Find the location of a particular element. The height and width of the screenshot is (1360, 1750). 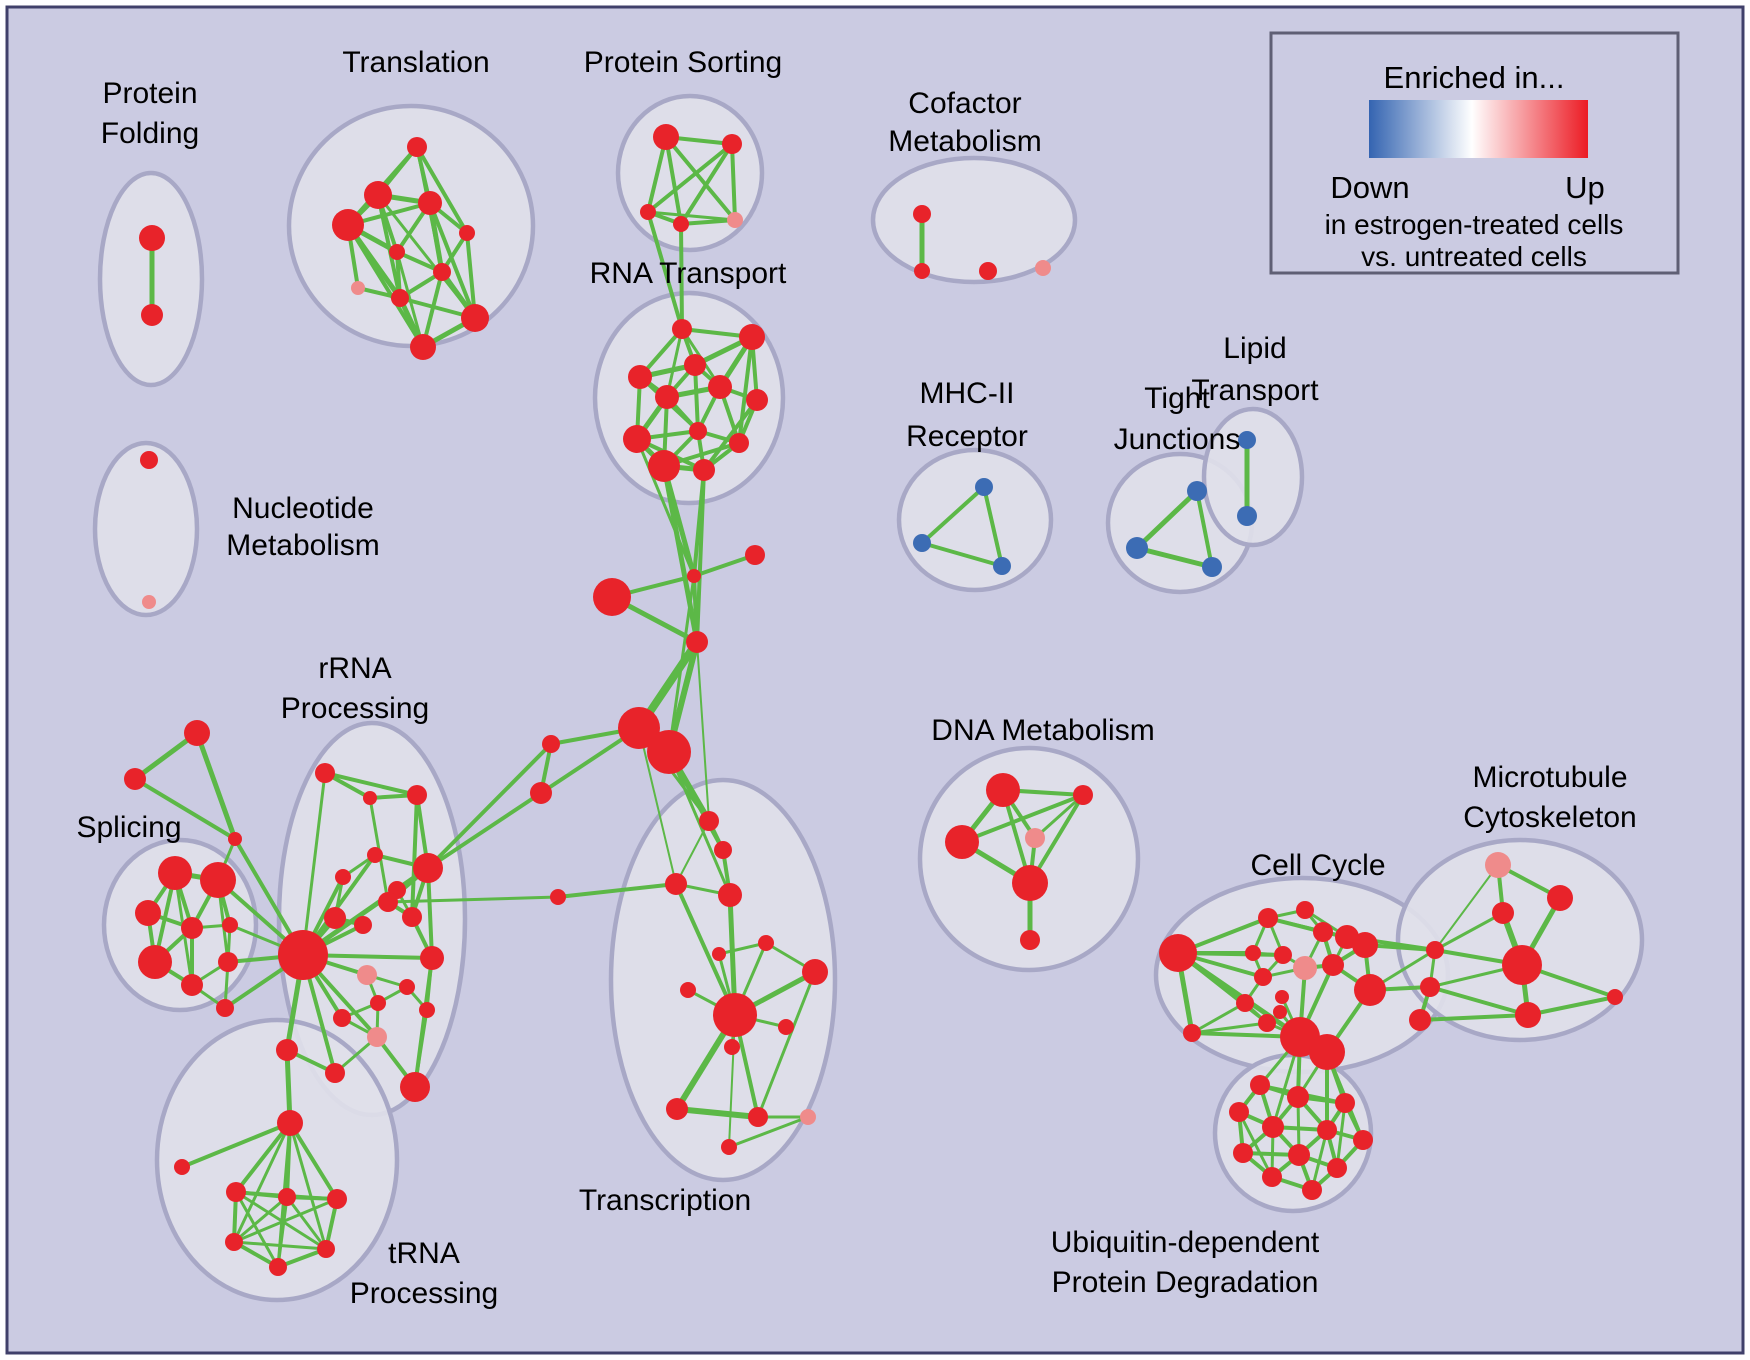

node-RR18 is located at coordinates (377, 1037).